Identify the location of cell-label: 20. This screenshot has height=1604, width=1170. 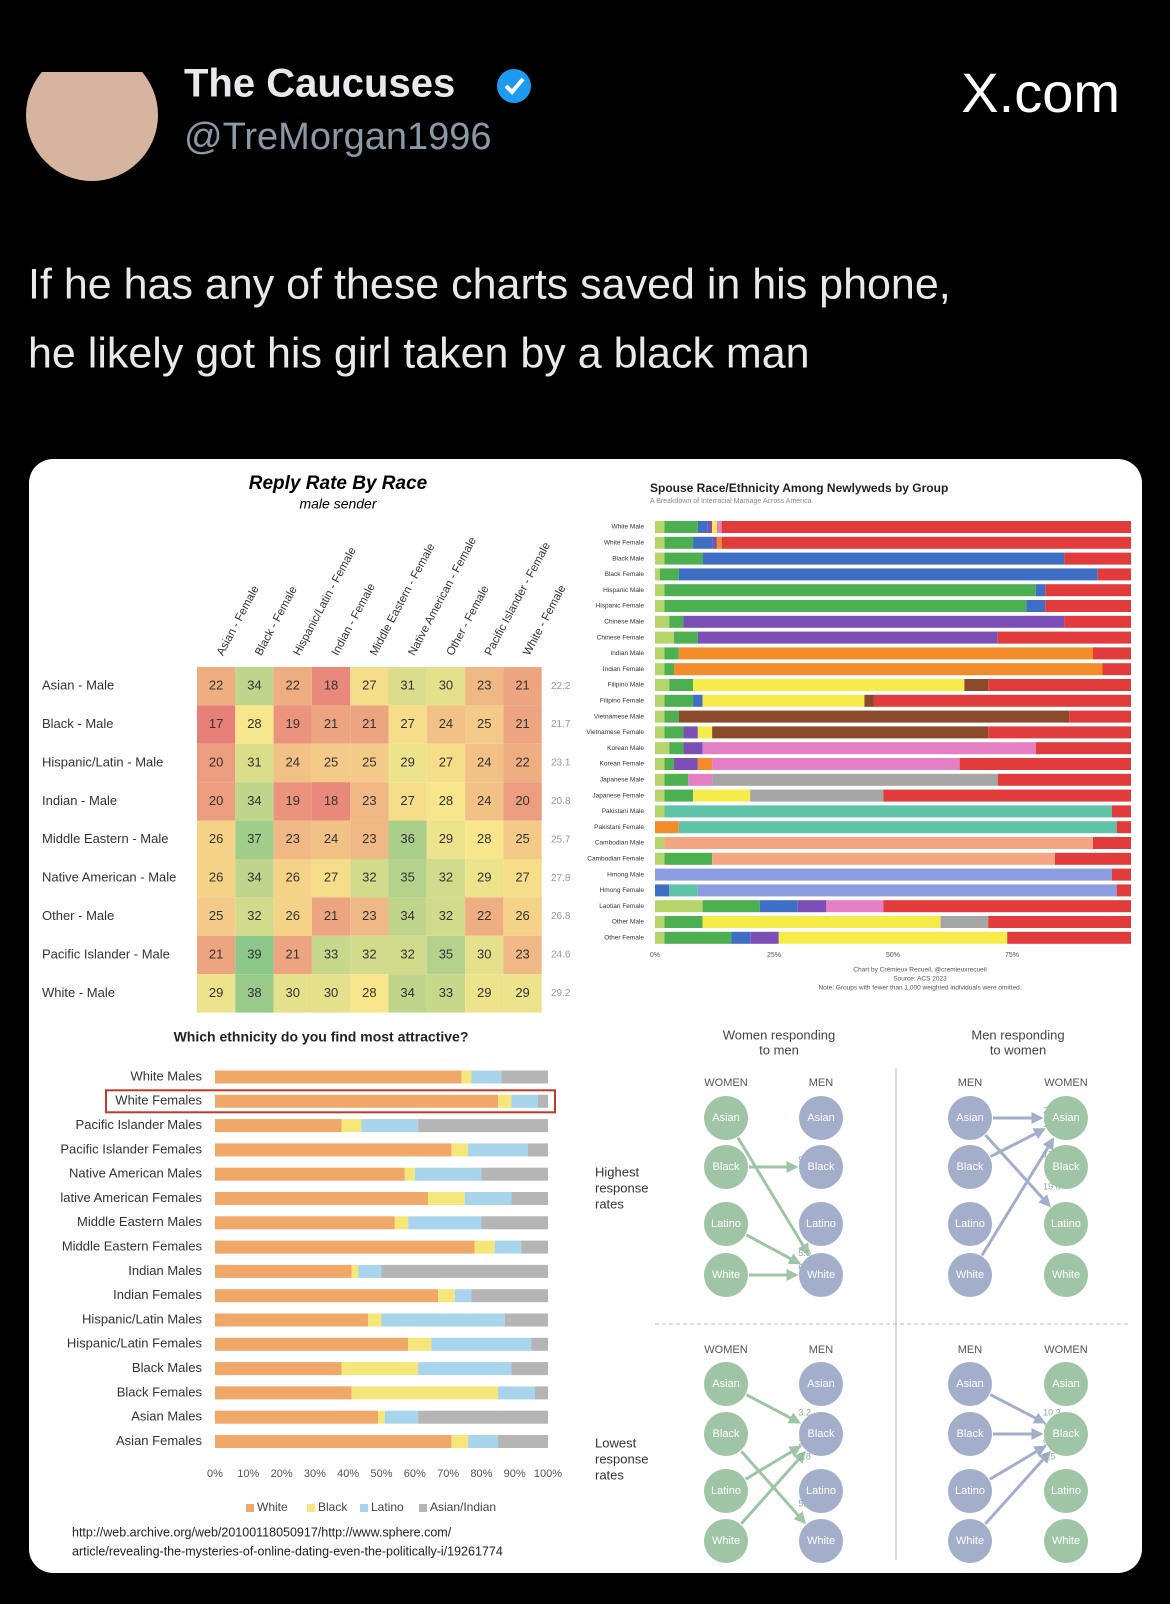
(216, 761).